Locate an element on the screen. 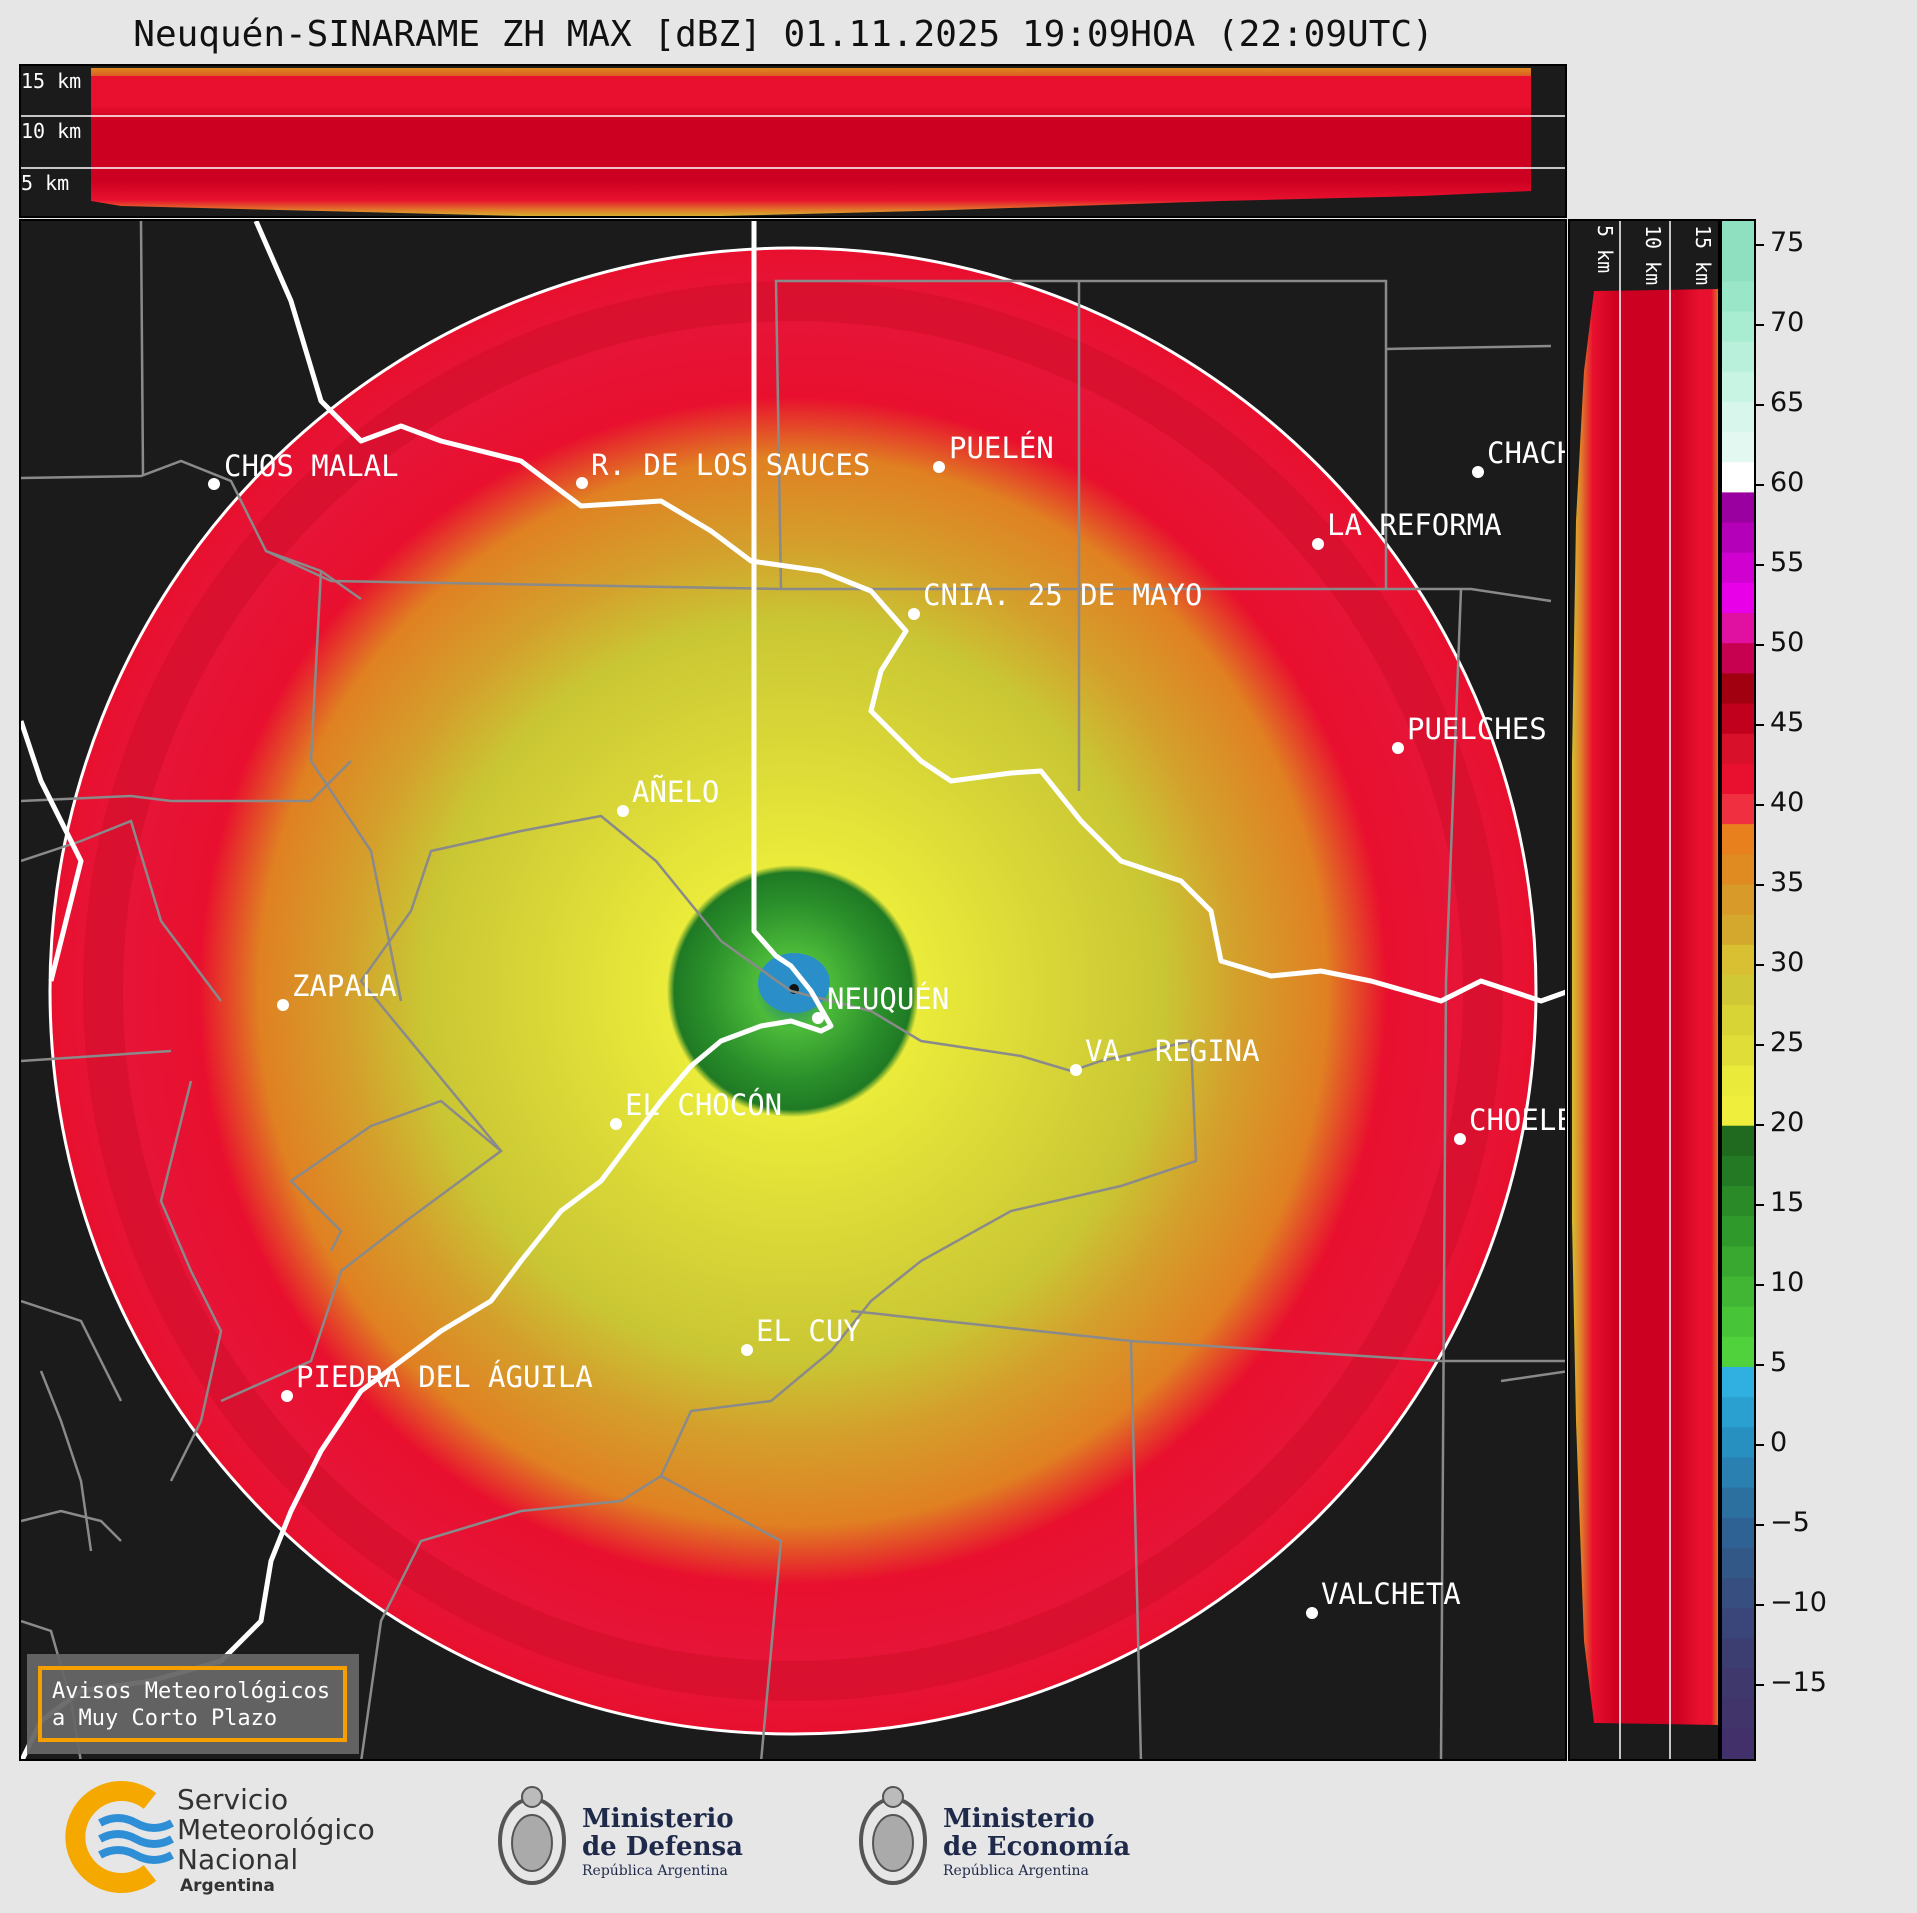 The width and height of the screenshot is (1917, 1913). place-label: NEUQUÉN is located at coordinates (888, 999).